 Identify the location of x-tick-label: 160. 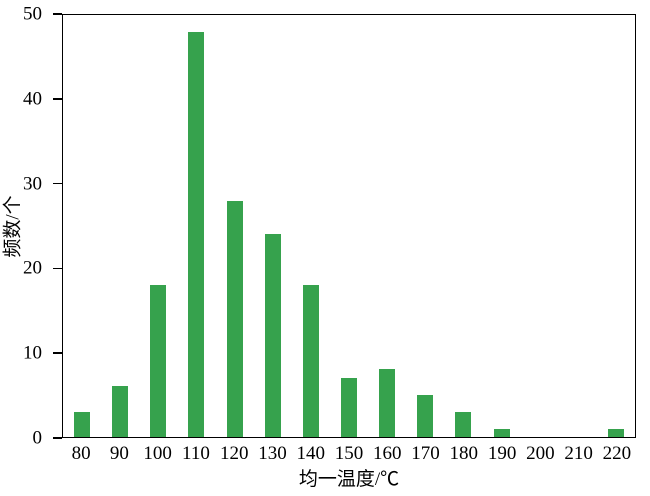
(387, 453).